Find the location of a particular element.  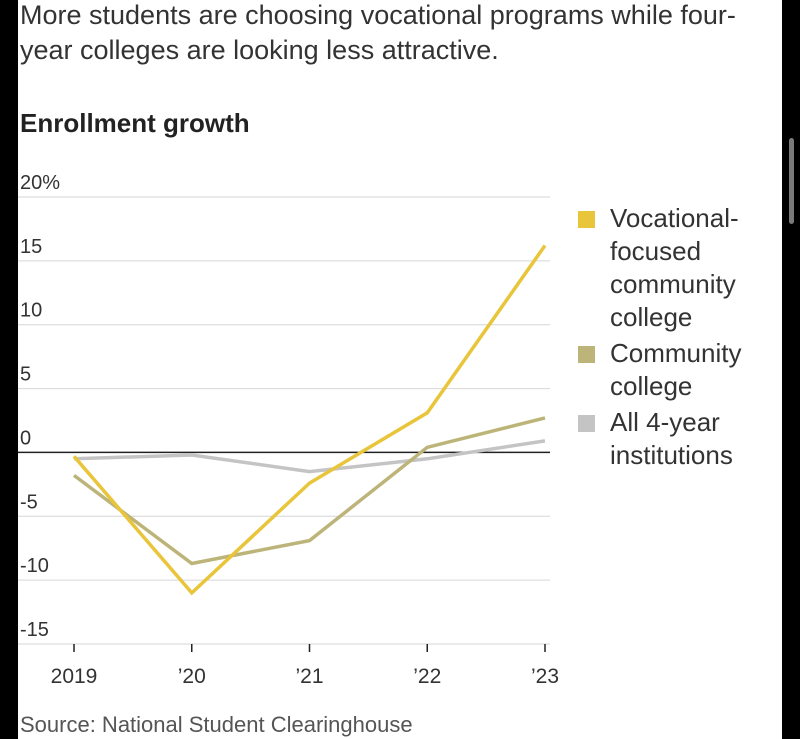

legend-label-community-college: Community college is located at coordinates (676, 369).